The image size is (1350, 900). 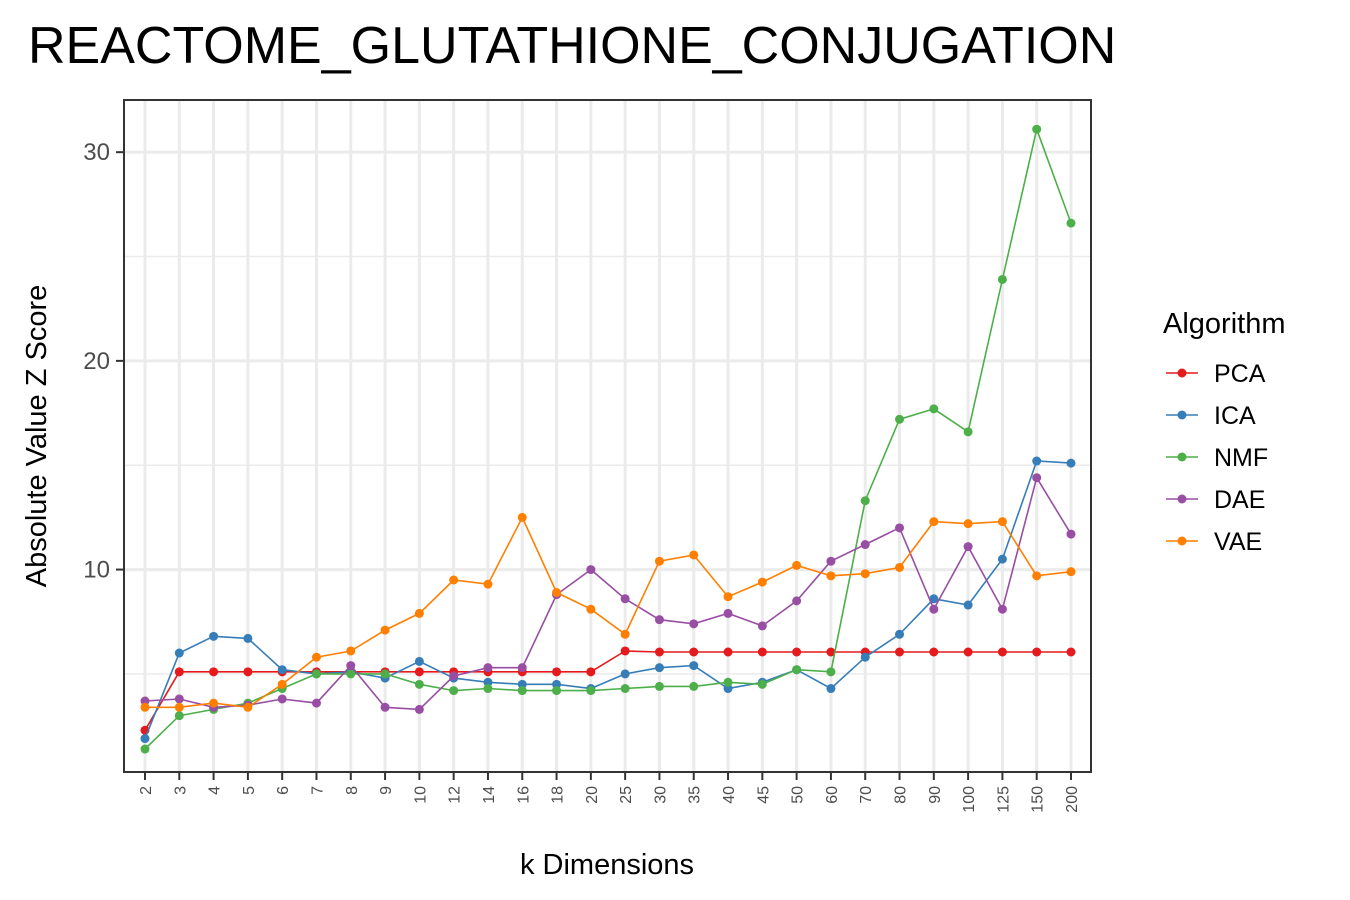 I want to click on legend-item-vae: VAE, so click(x=1214, y=542).